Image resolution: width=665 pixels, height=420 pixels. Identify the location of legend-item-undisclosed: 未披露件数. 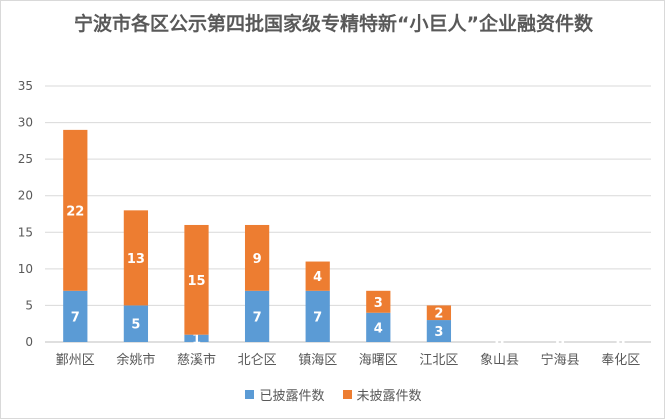
(382, 394).